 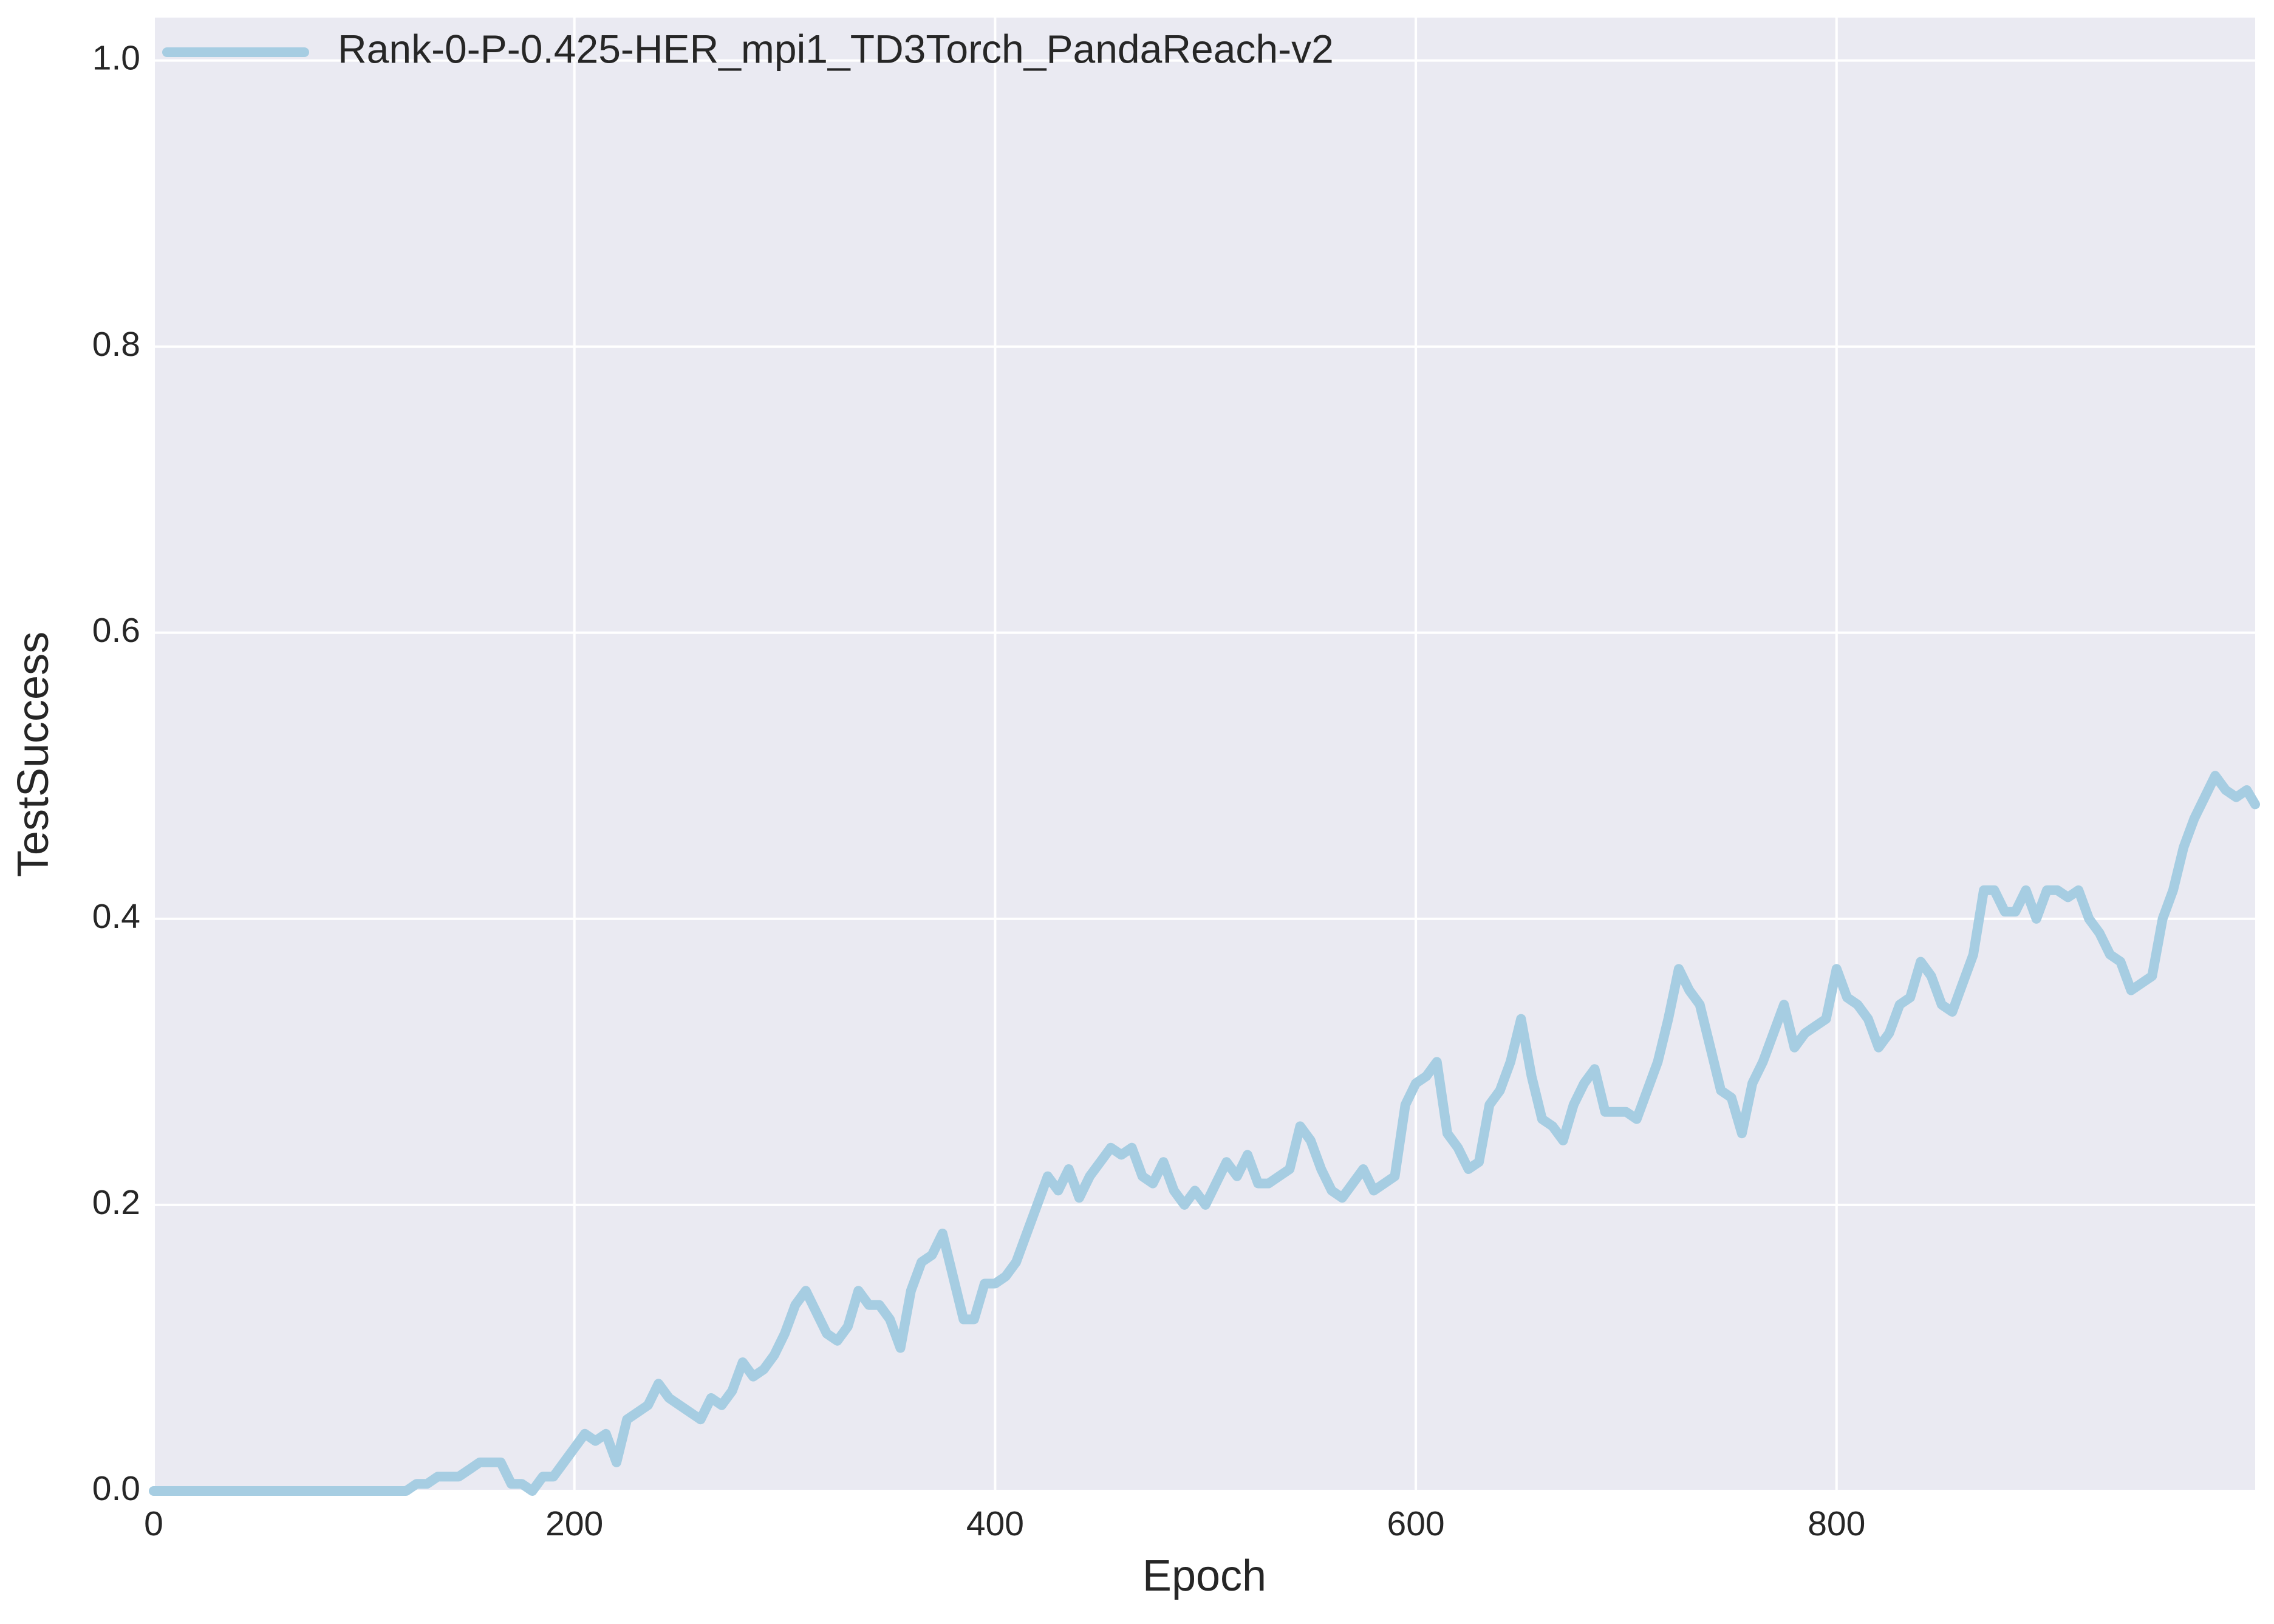 What do you see at coordinates (153, 1523) in the screenshot?
I see `x-tick-label: 0` at bounding box center [153, 1523].